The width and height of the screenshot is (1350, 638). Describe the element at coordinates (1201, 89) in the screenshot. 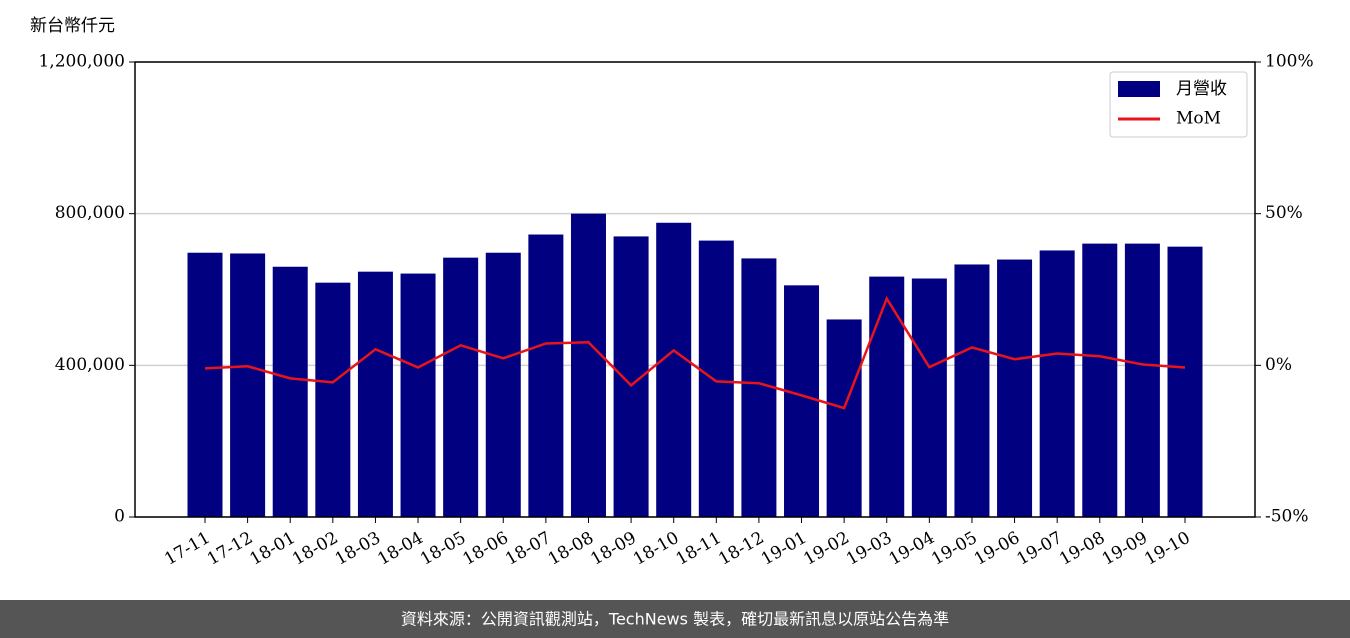

I see `legend-label: 月營收` at that location.